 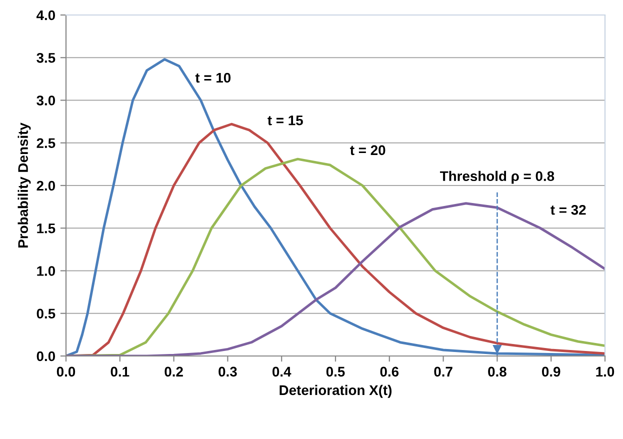 What do you see at coordinates (46, 229) in the screenshot?
I see `y-tick-label: 1.5` at bounding box center [46, 229].